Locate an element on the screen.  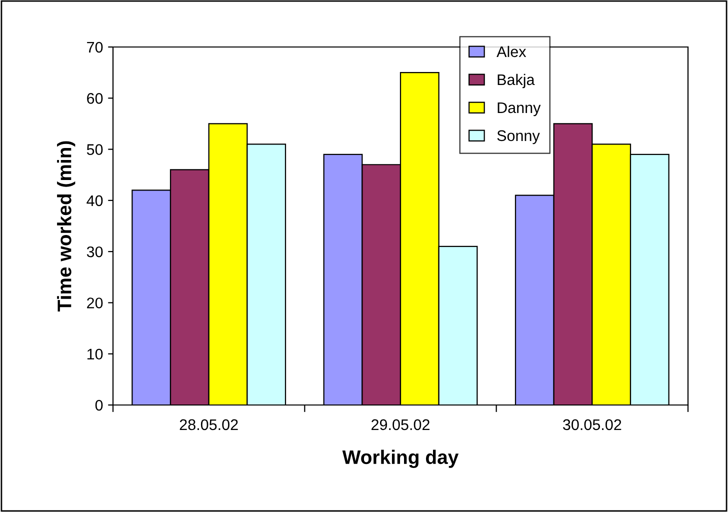
y-tick-label: 0 is located at coordinates (99, 405).